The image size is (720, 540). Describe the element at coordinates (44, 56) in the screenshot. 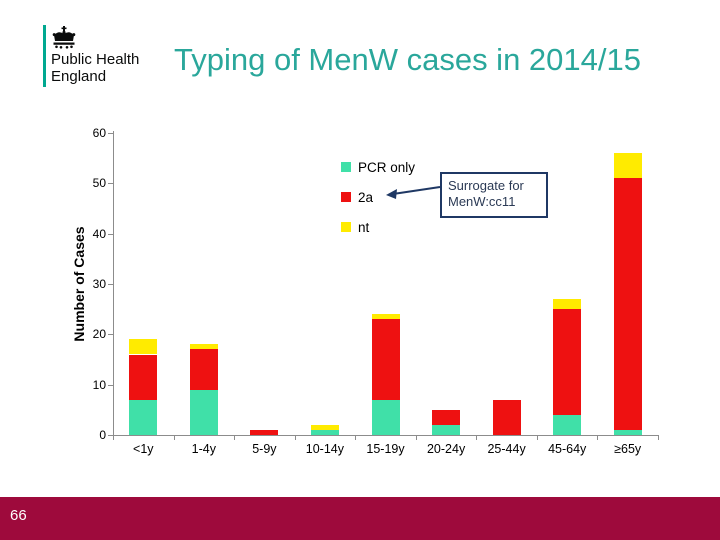

I see `logo-accent-rule` at that location.